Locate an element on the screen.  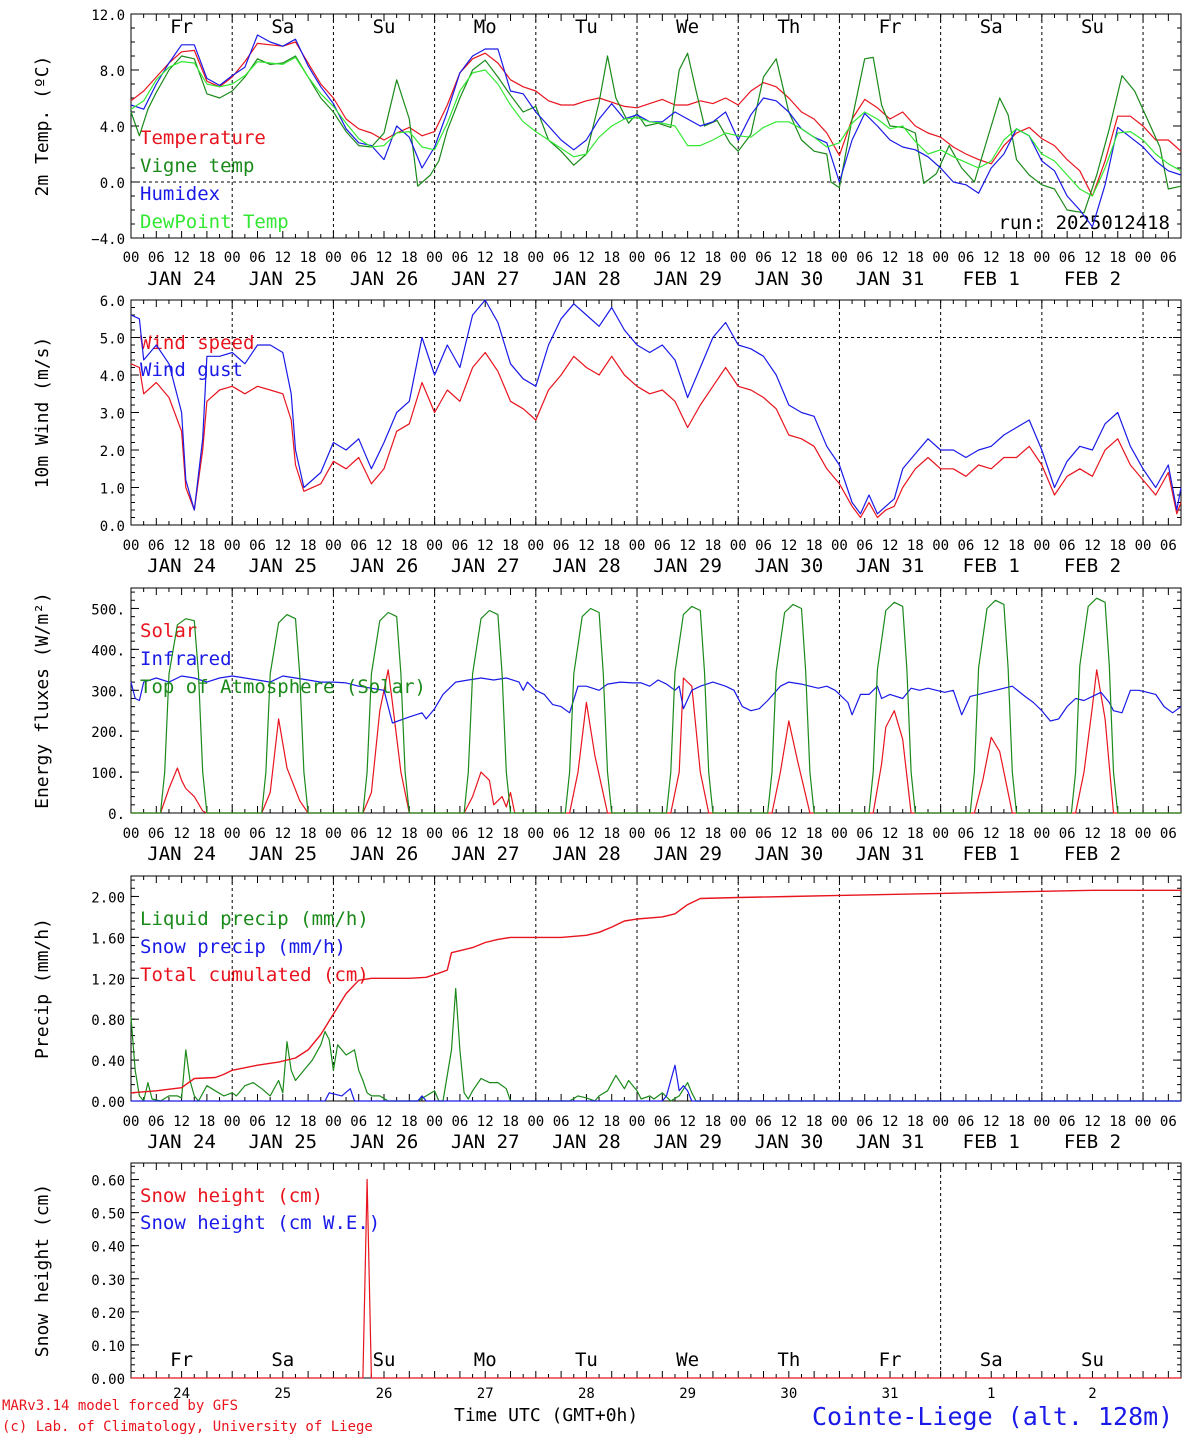
location-label: Cointe-Liege (alt. 128m) is located at coordinates (993, 1416).